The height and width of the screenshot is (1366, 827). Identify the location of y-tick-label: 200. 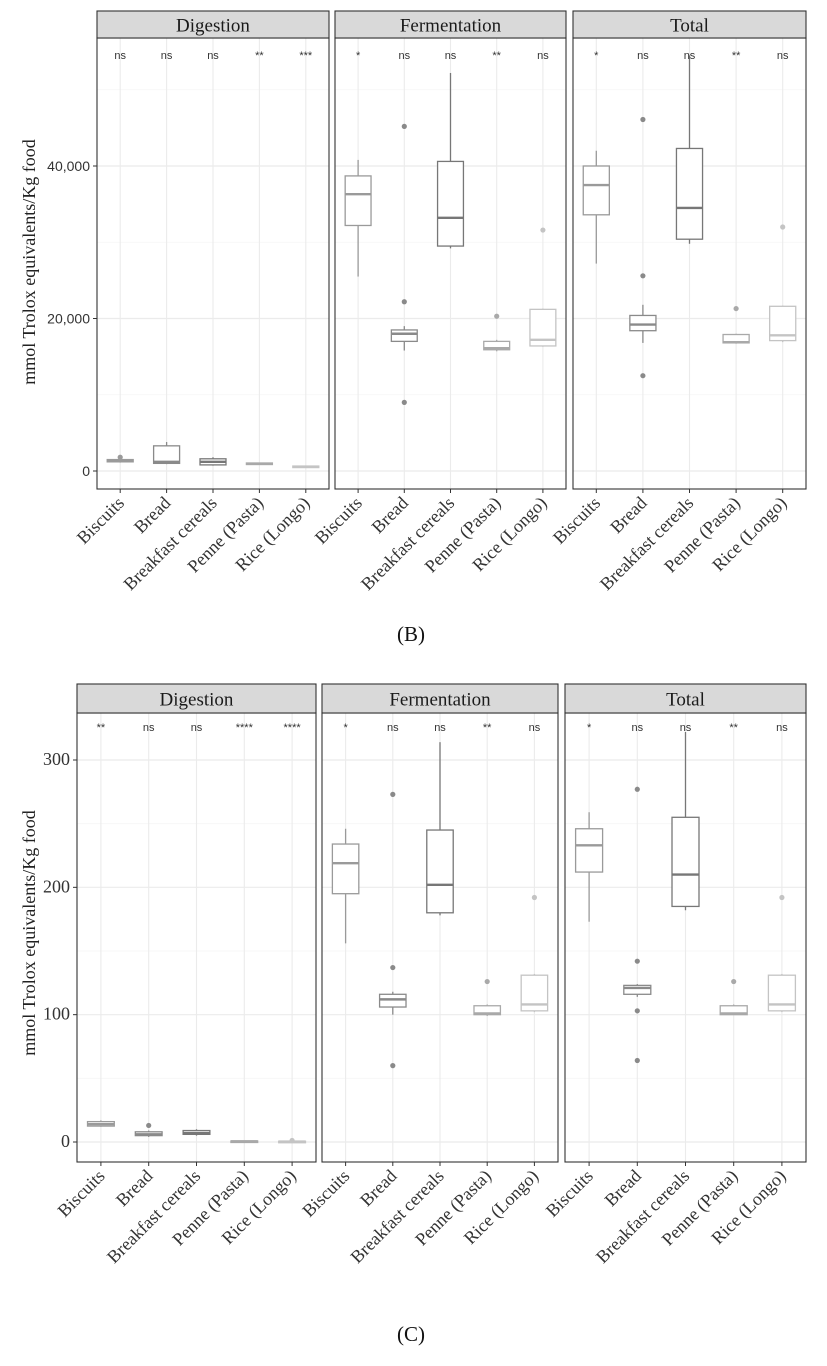
(56, 886).